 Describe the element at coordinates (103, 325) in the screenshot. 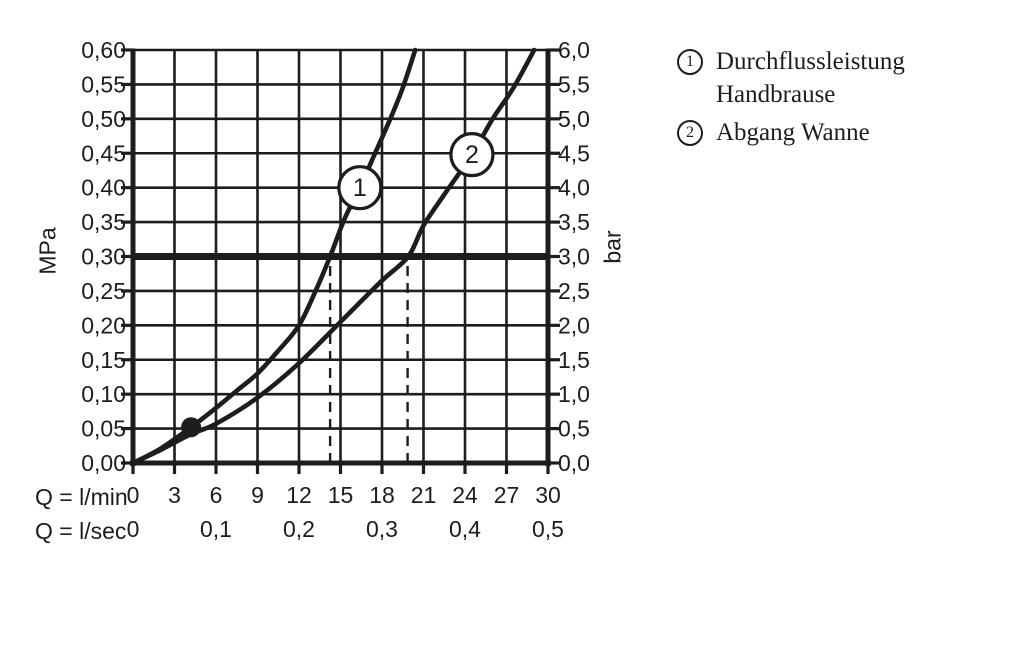

I see `svg-text: 0,20` at that location.